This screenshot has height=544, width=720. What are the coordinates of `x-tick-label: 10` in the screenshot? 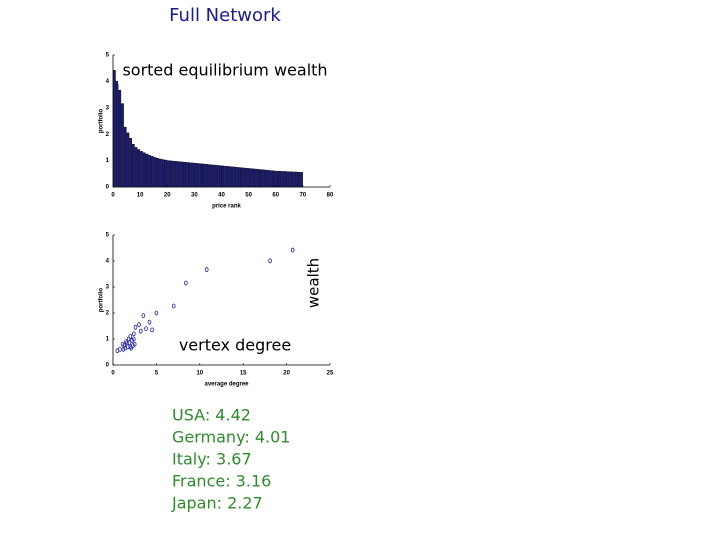 It's located at (140, 196).